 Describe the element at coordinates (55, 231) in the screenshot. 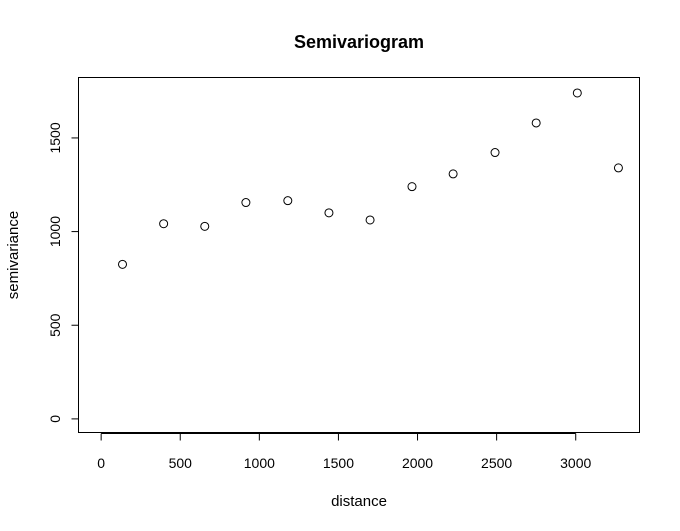

I see `y-tick-label: 1000` at that location.